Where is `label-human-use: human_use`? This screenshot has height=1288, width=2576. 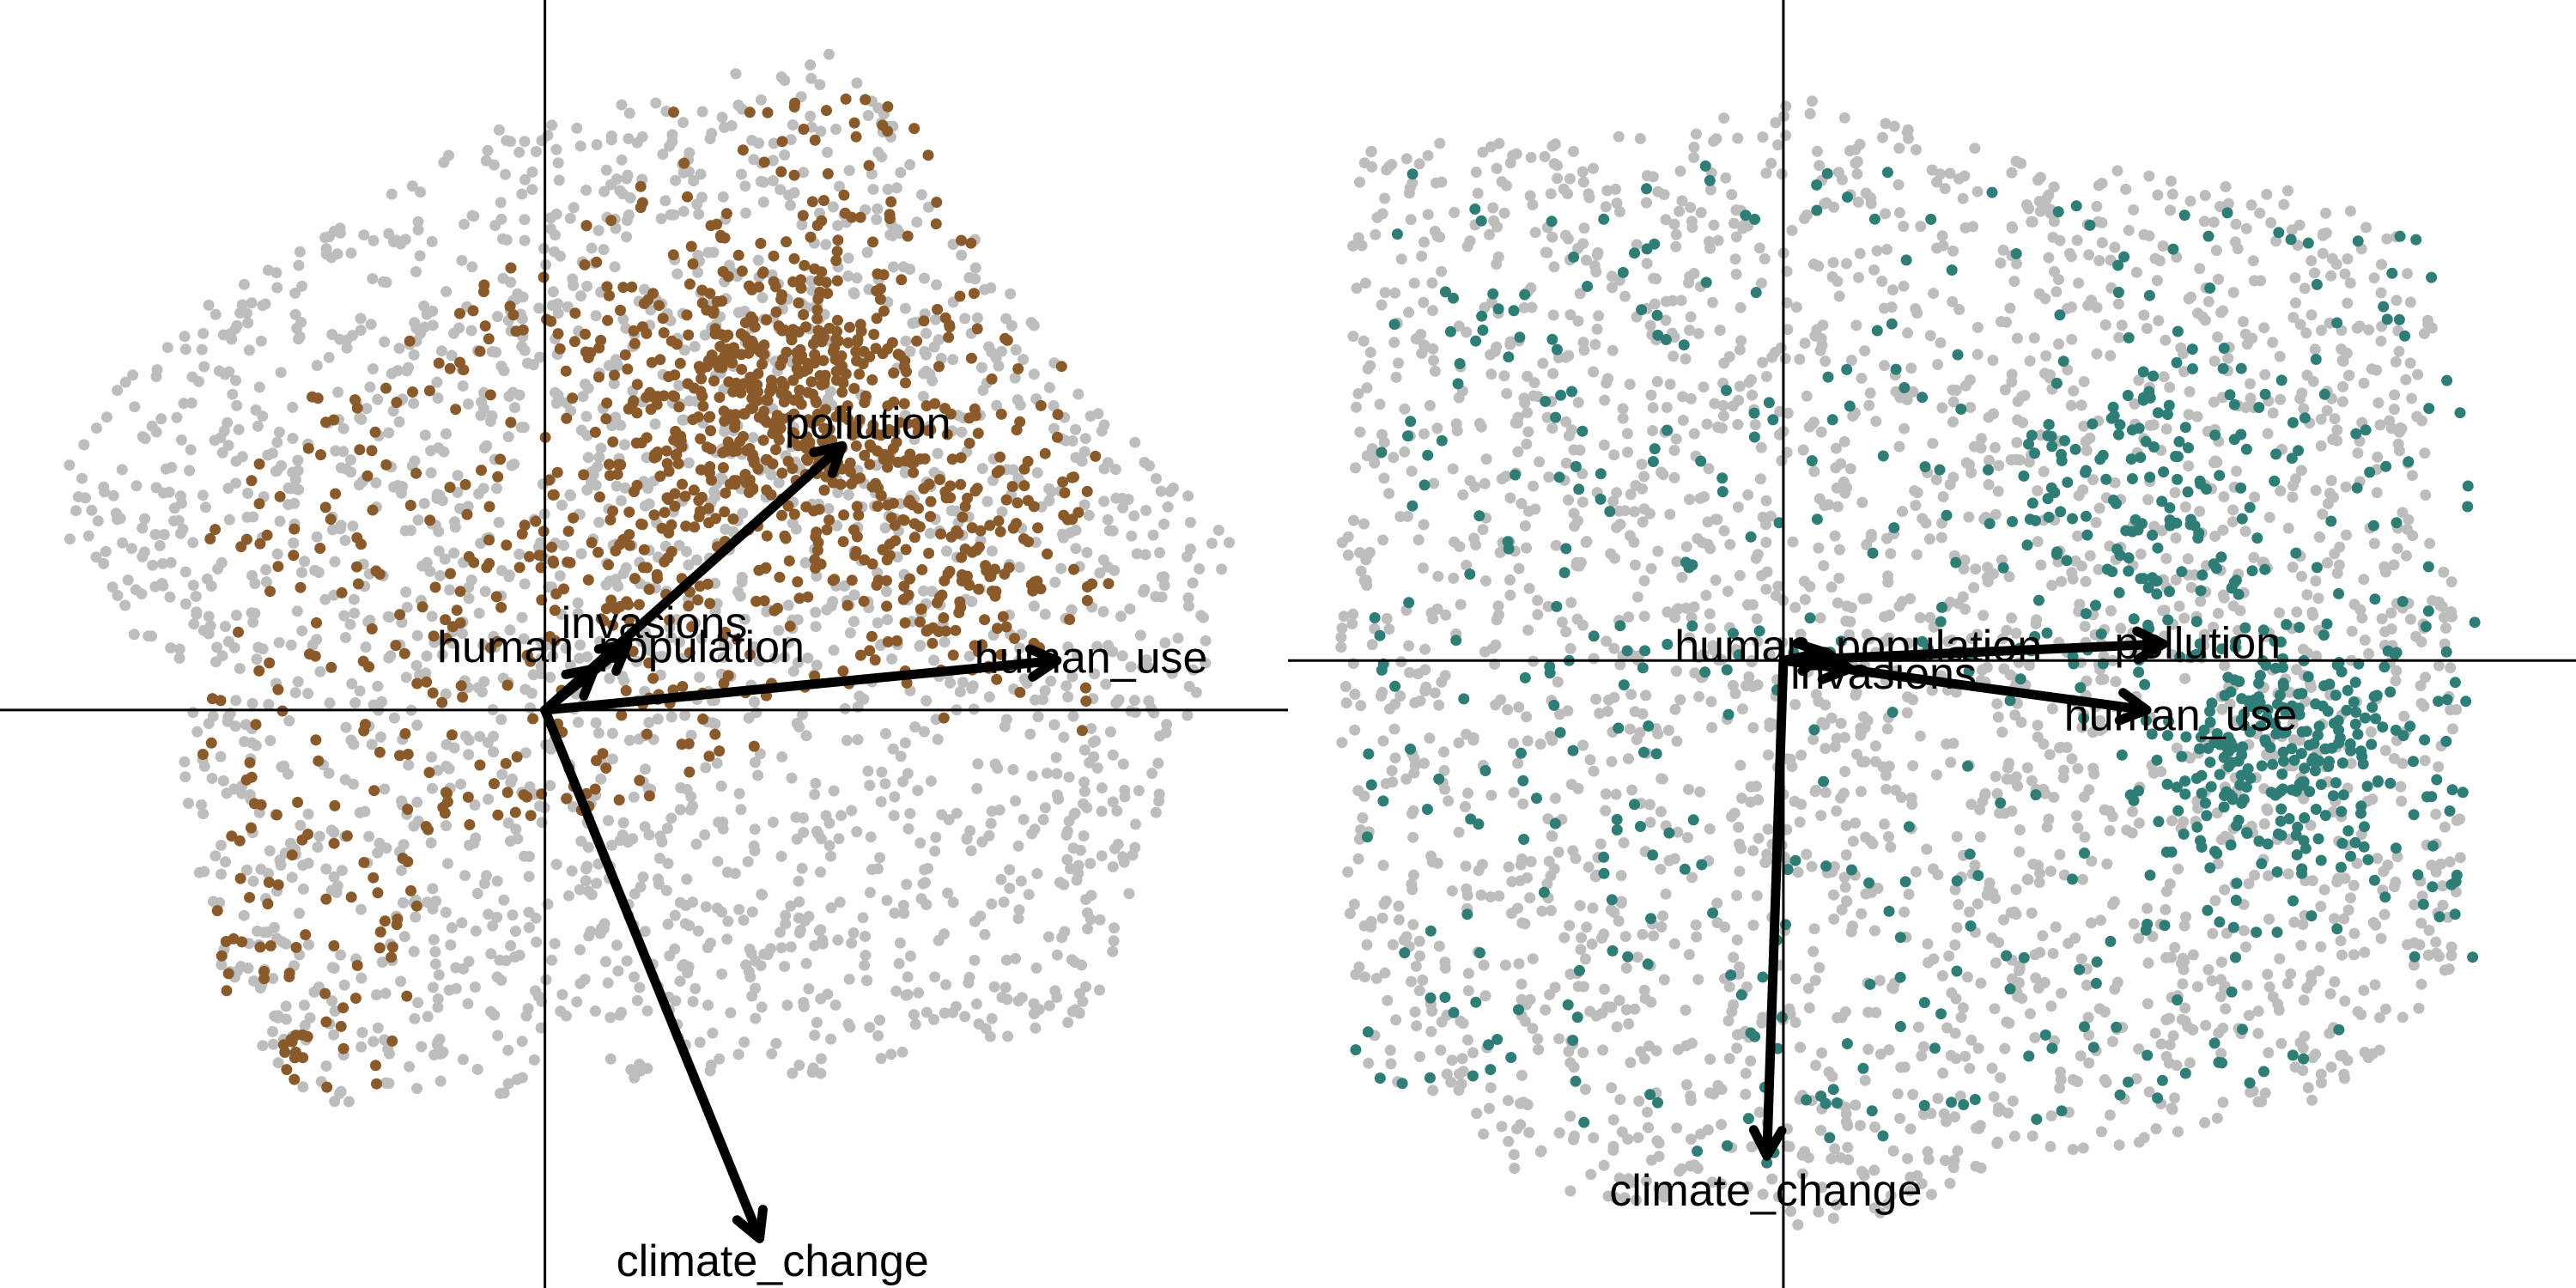 label-human-use: human_use is located at coordinates (1091, 658).